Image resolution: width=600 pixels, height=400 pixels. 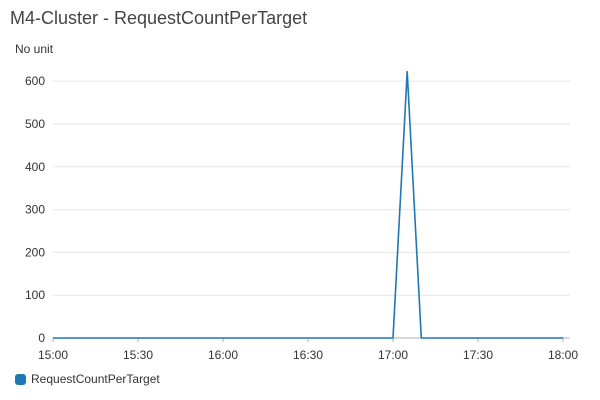 What do you see at coordinates (53, 355) in the screenshot?
I see `x-tick-label: 15:00` at bounding box center [53, 355].